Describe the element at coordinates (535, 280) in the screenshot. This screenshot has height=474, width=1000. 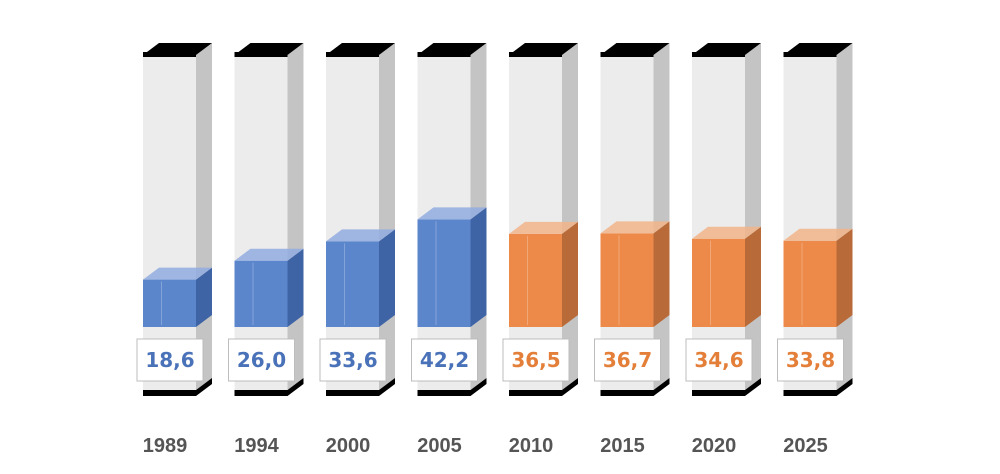
I see `bar-2010` at that location.